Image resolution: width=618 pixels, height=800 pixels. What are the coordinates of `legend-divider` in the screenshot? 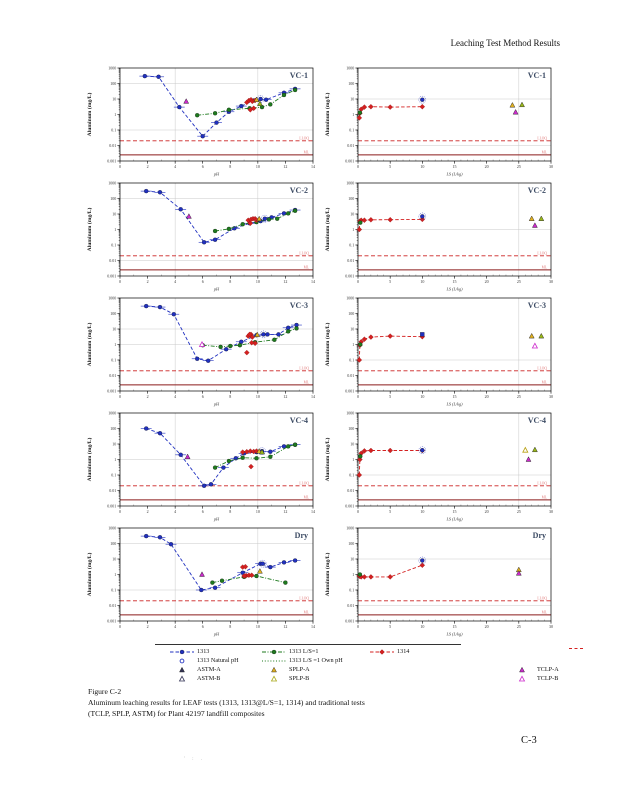 It's located at (308, 644).